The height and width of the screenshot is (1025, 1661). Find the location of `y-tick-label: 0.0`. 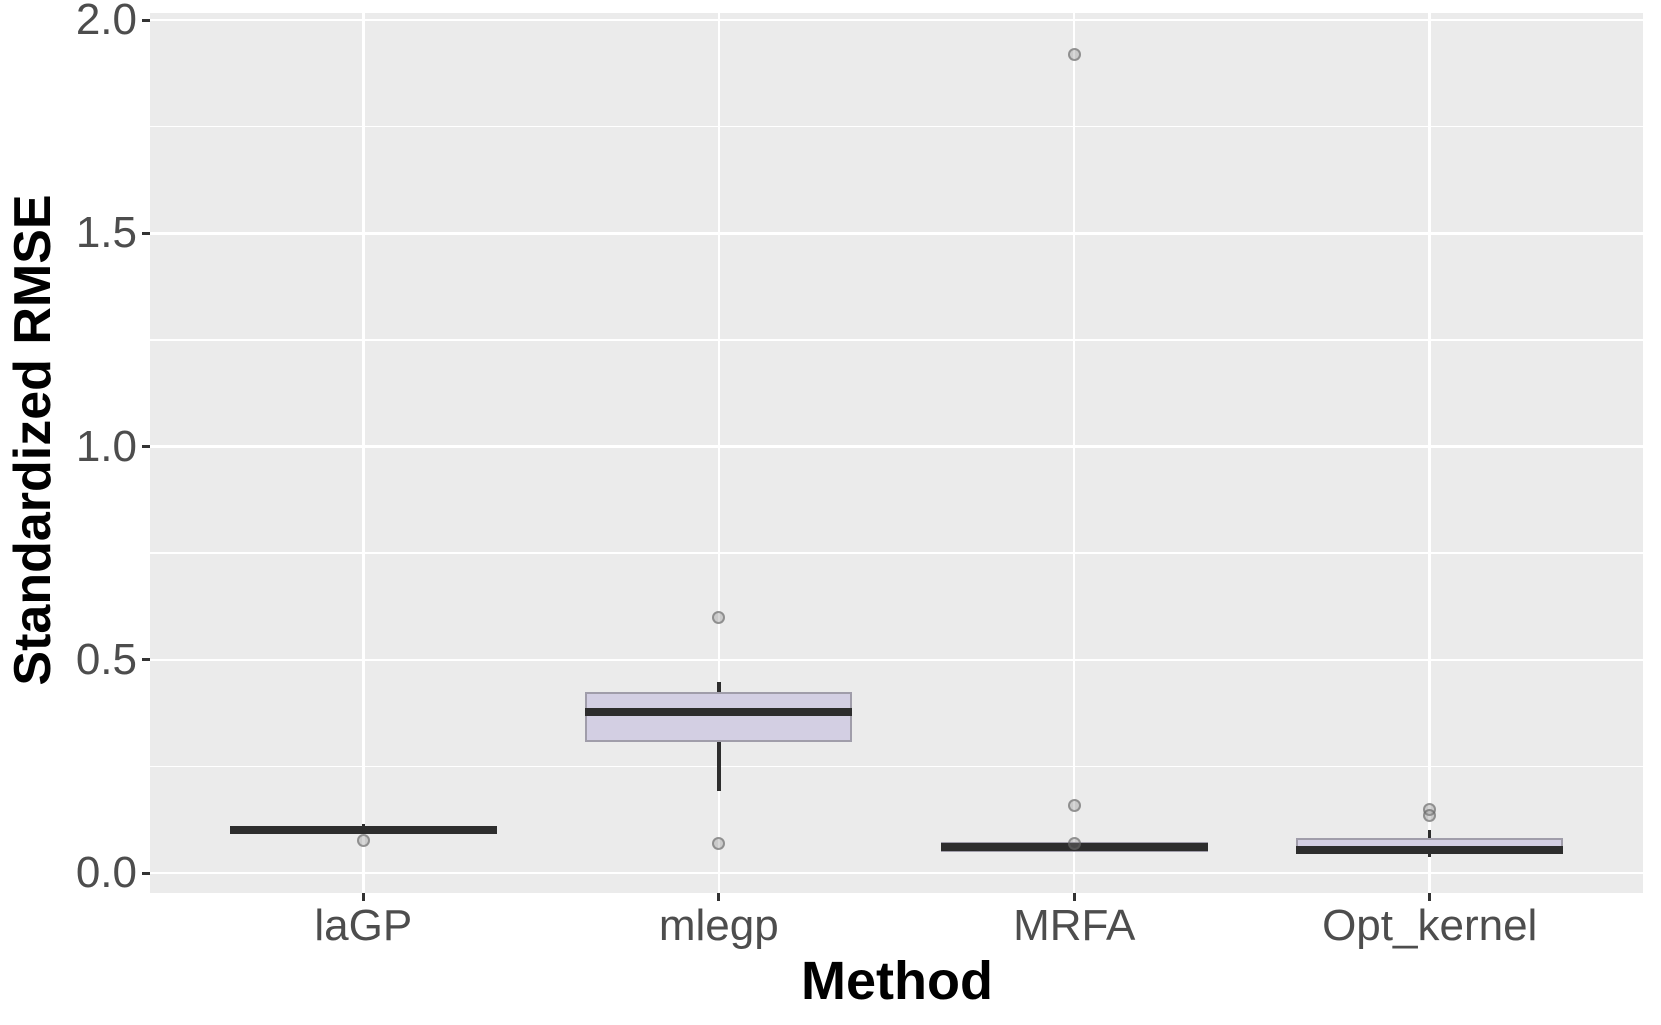

y-tick-label: 0.0 is located at coordinates (106, 872).